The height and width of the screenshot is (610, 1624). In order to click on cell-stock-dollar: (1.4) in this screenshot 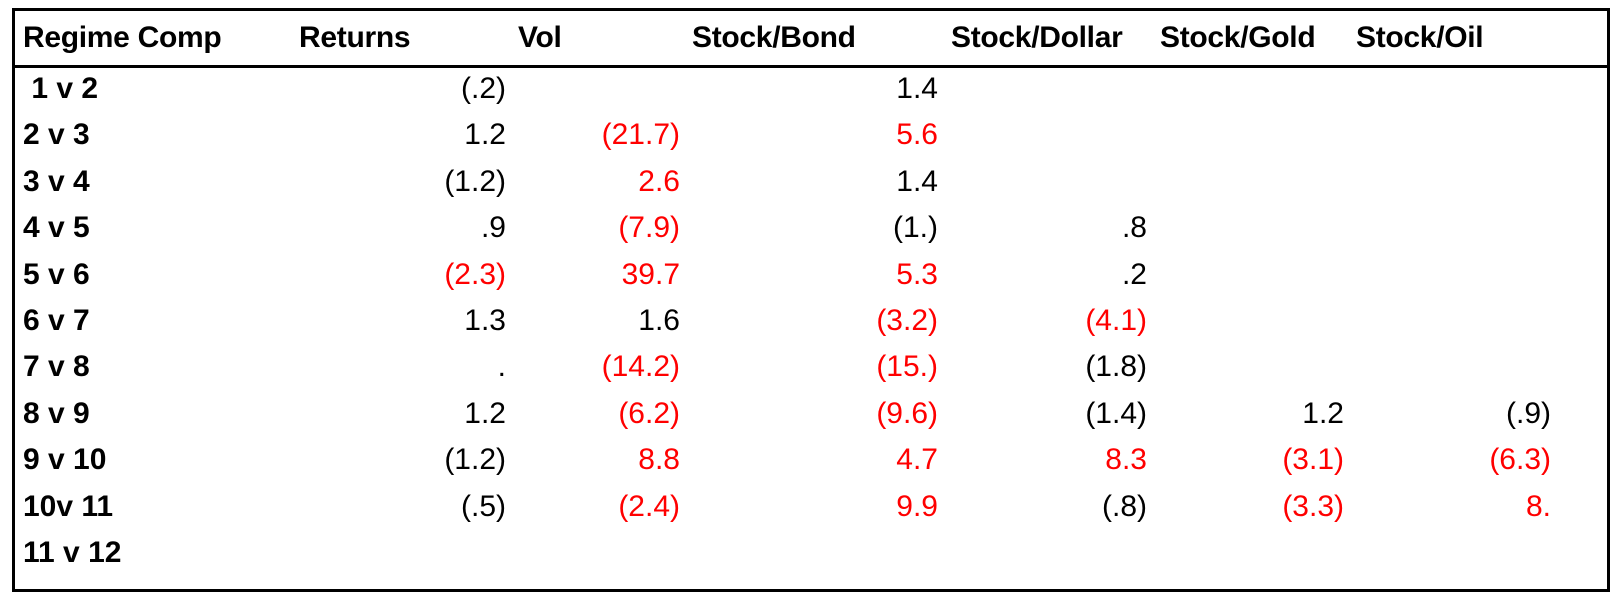, I will do `click(1116, 413)`.